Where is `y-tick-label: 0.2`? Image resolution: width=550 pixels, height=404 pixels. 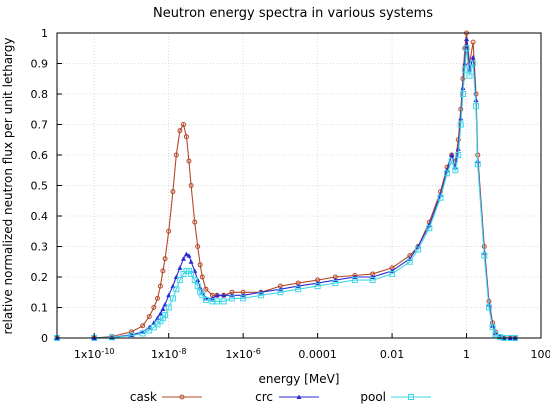 y-tick-label: 0.2 is located at coordinates (40, 277).